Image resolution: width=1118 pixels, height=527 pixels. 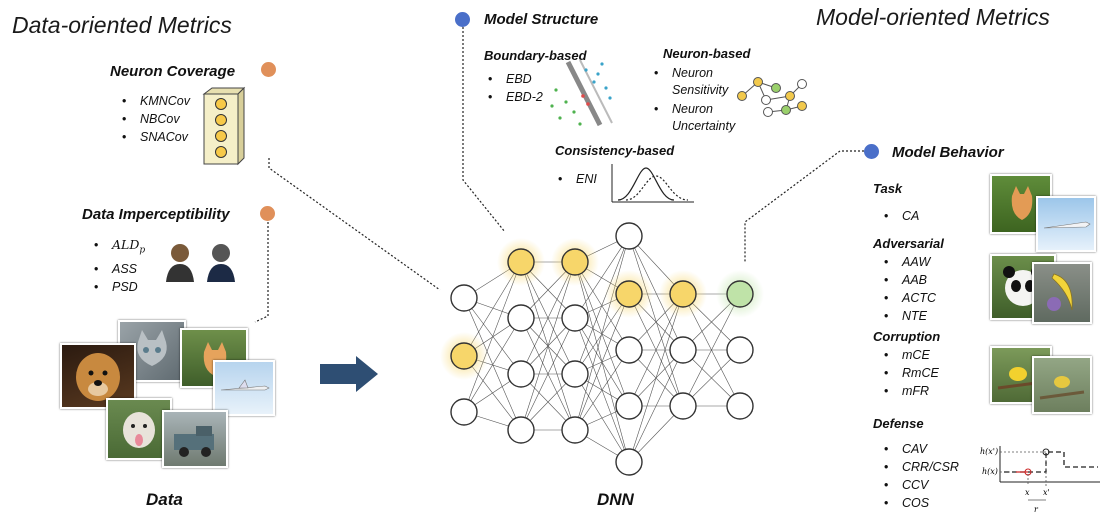 I want to click on connector-neuron-coverage, so click(x=354, y=224).